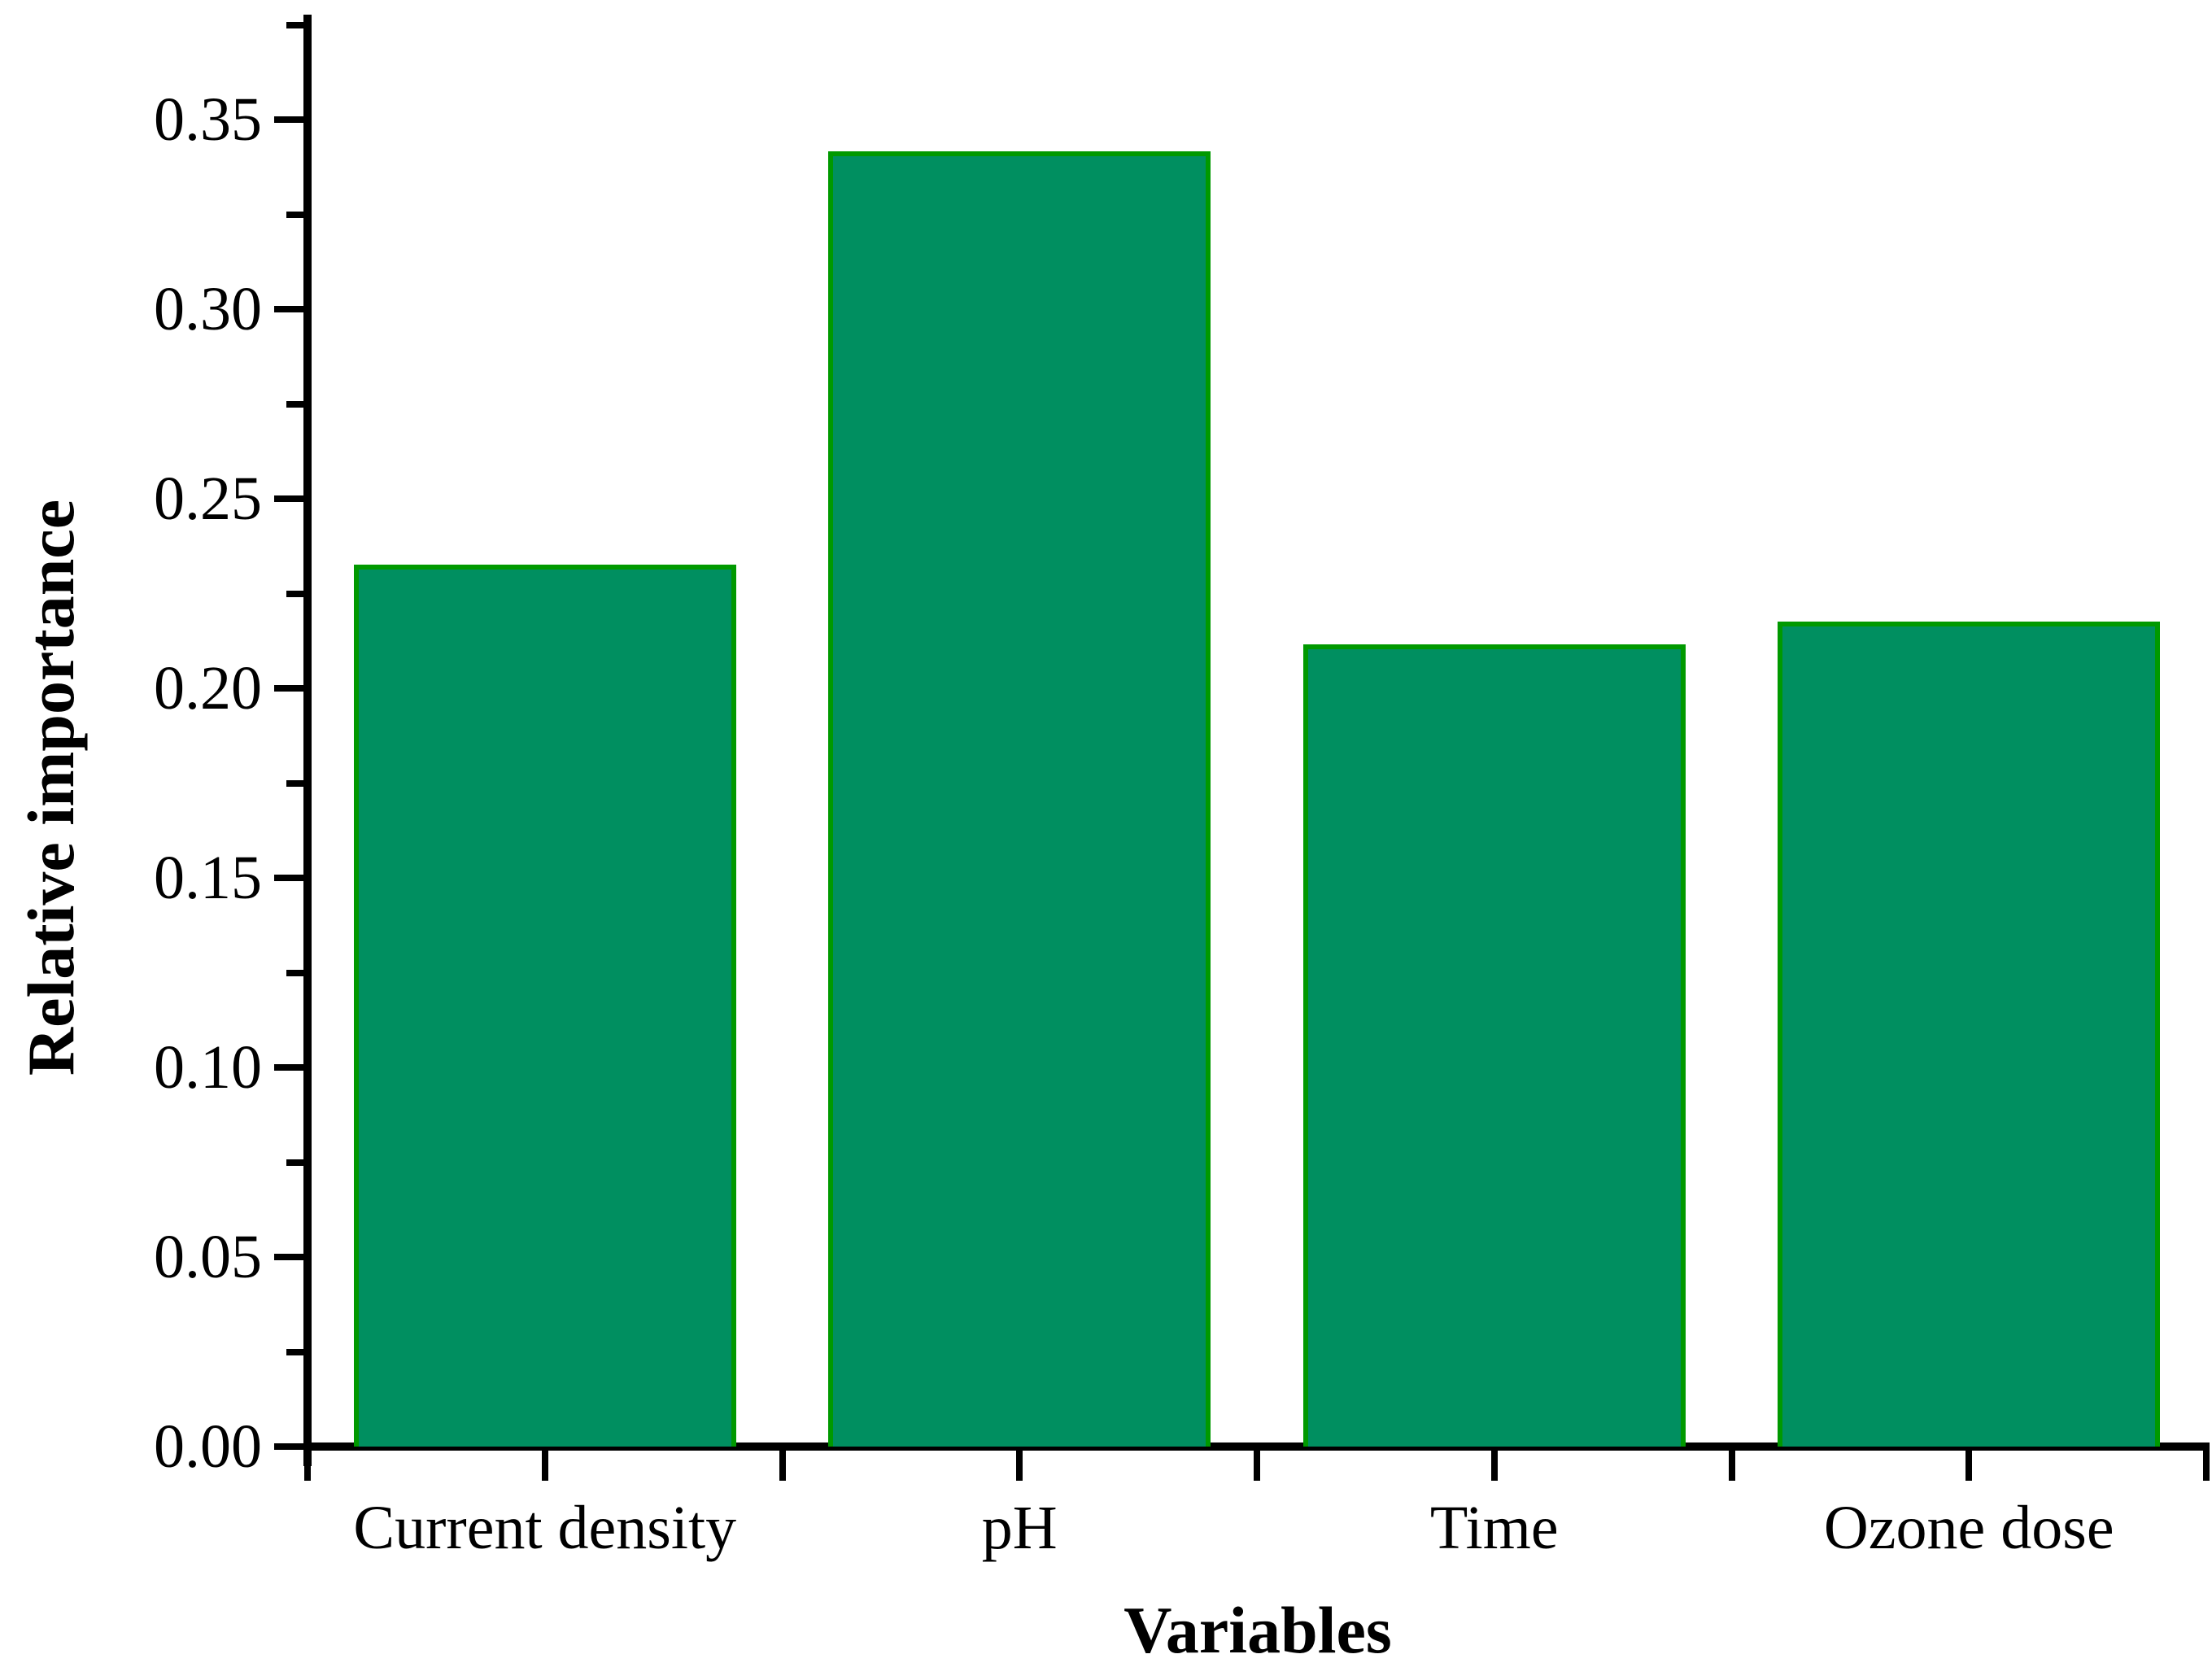 The height and width of the screenshot is (1676, 2212). Describe the element at coordinates (1494, 1528) in the screenshot. I see `x-category-label: Time` at that location.